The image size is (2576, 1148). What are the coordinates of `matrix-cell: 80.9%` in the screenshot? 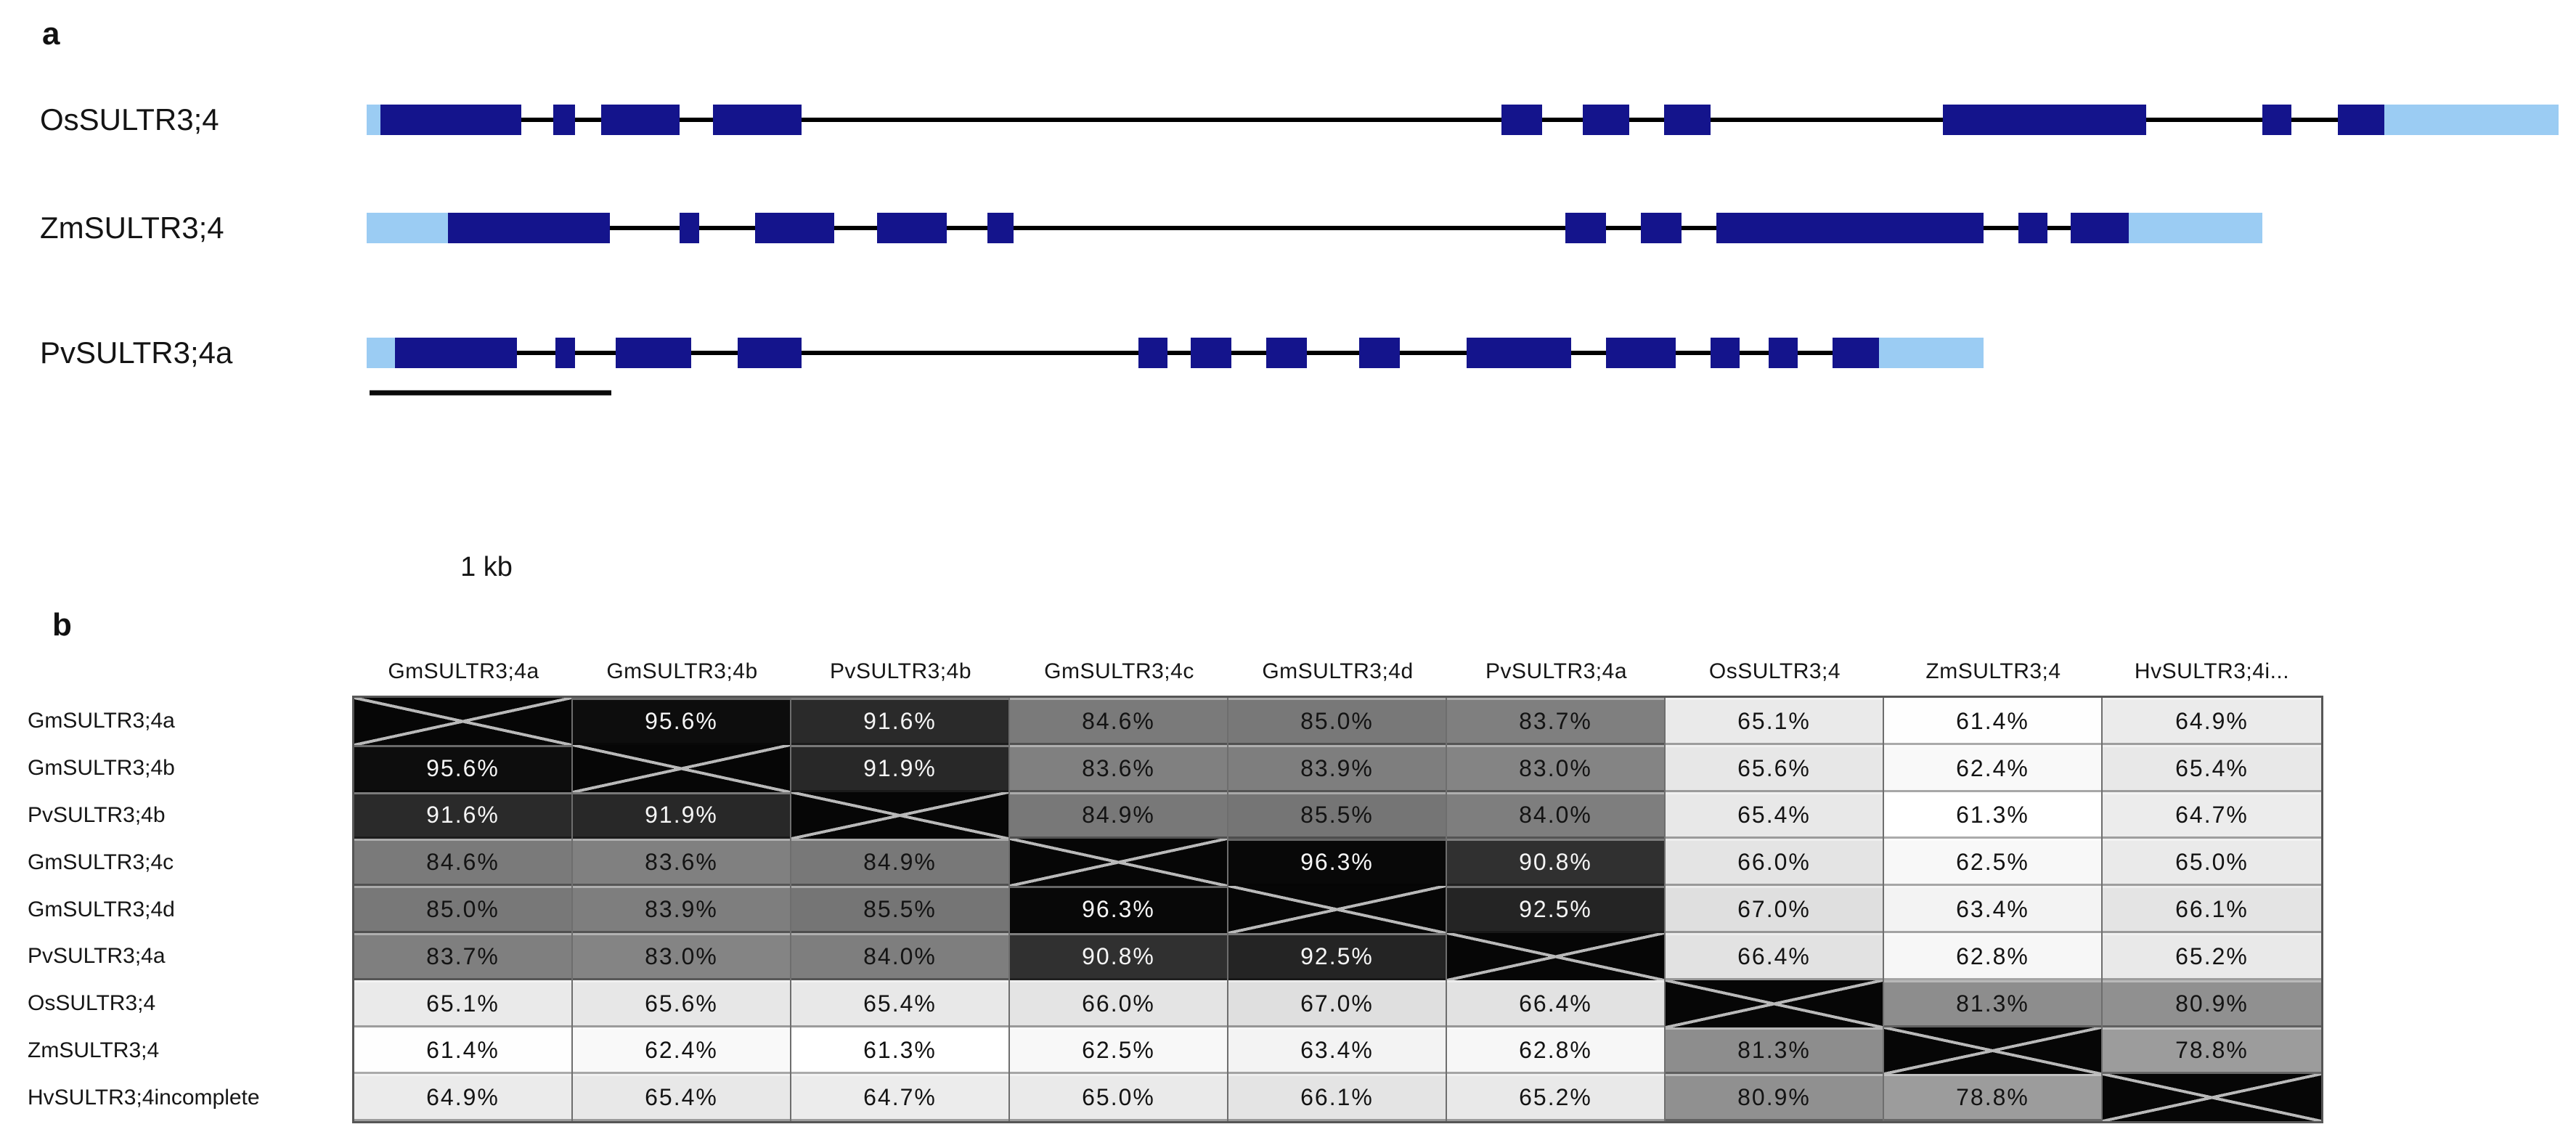 It's located at (2212, 1003).